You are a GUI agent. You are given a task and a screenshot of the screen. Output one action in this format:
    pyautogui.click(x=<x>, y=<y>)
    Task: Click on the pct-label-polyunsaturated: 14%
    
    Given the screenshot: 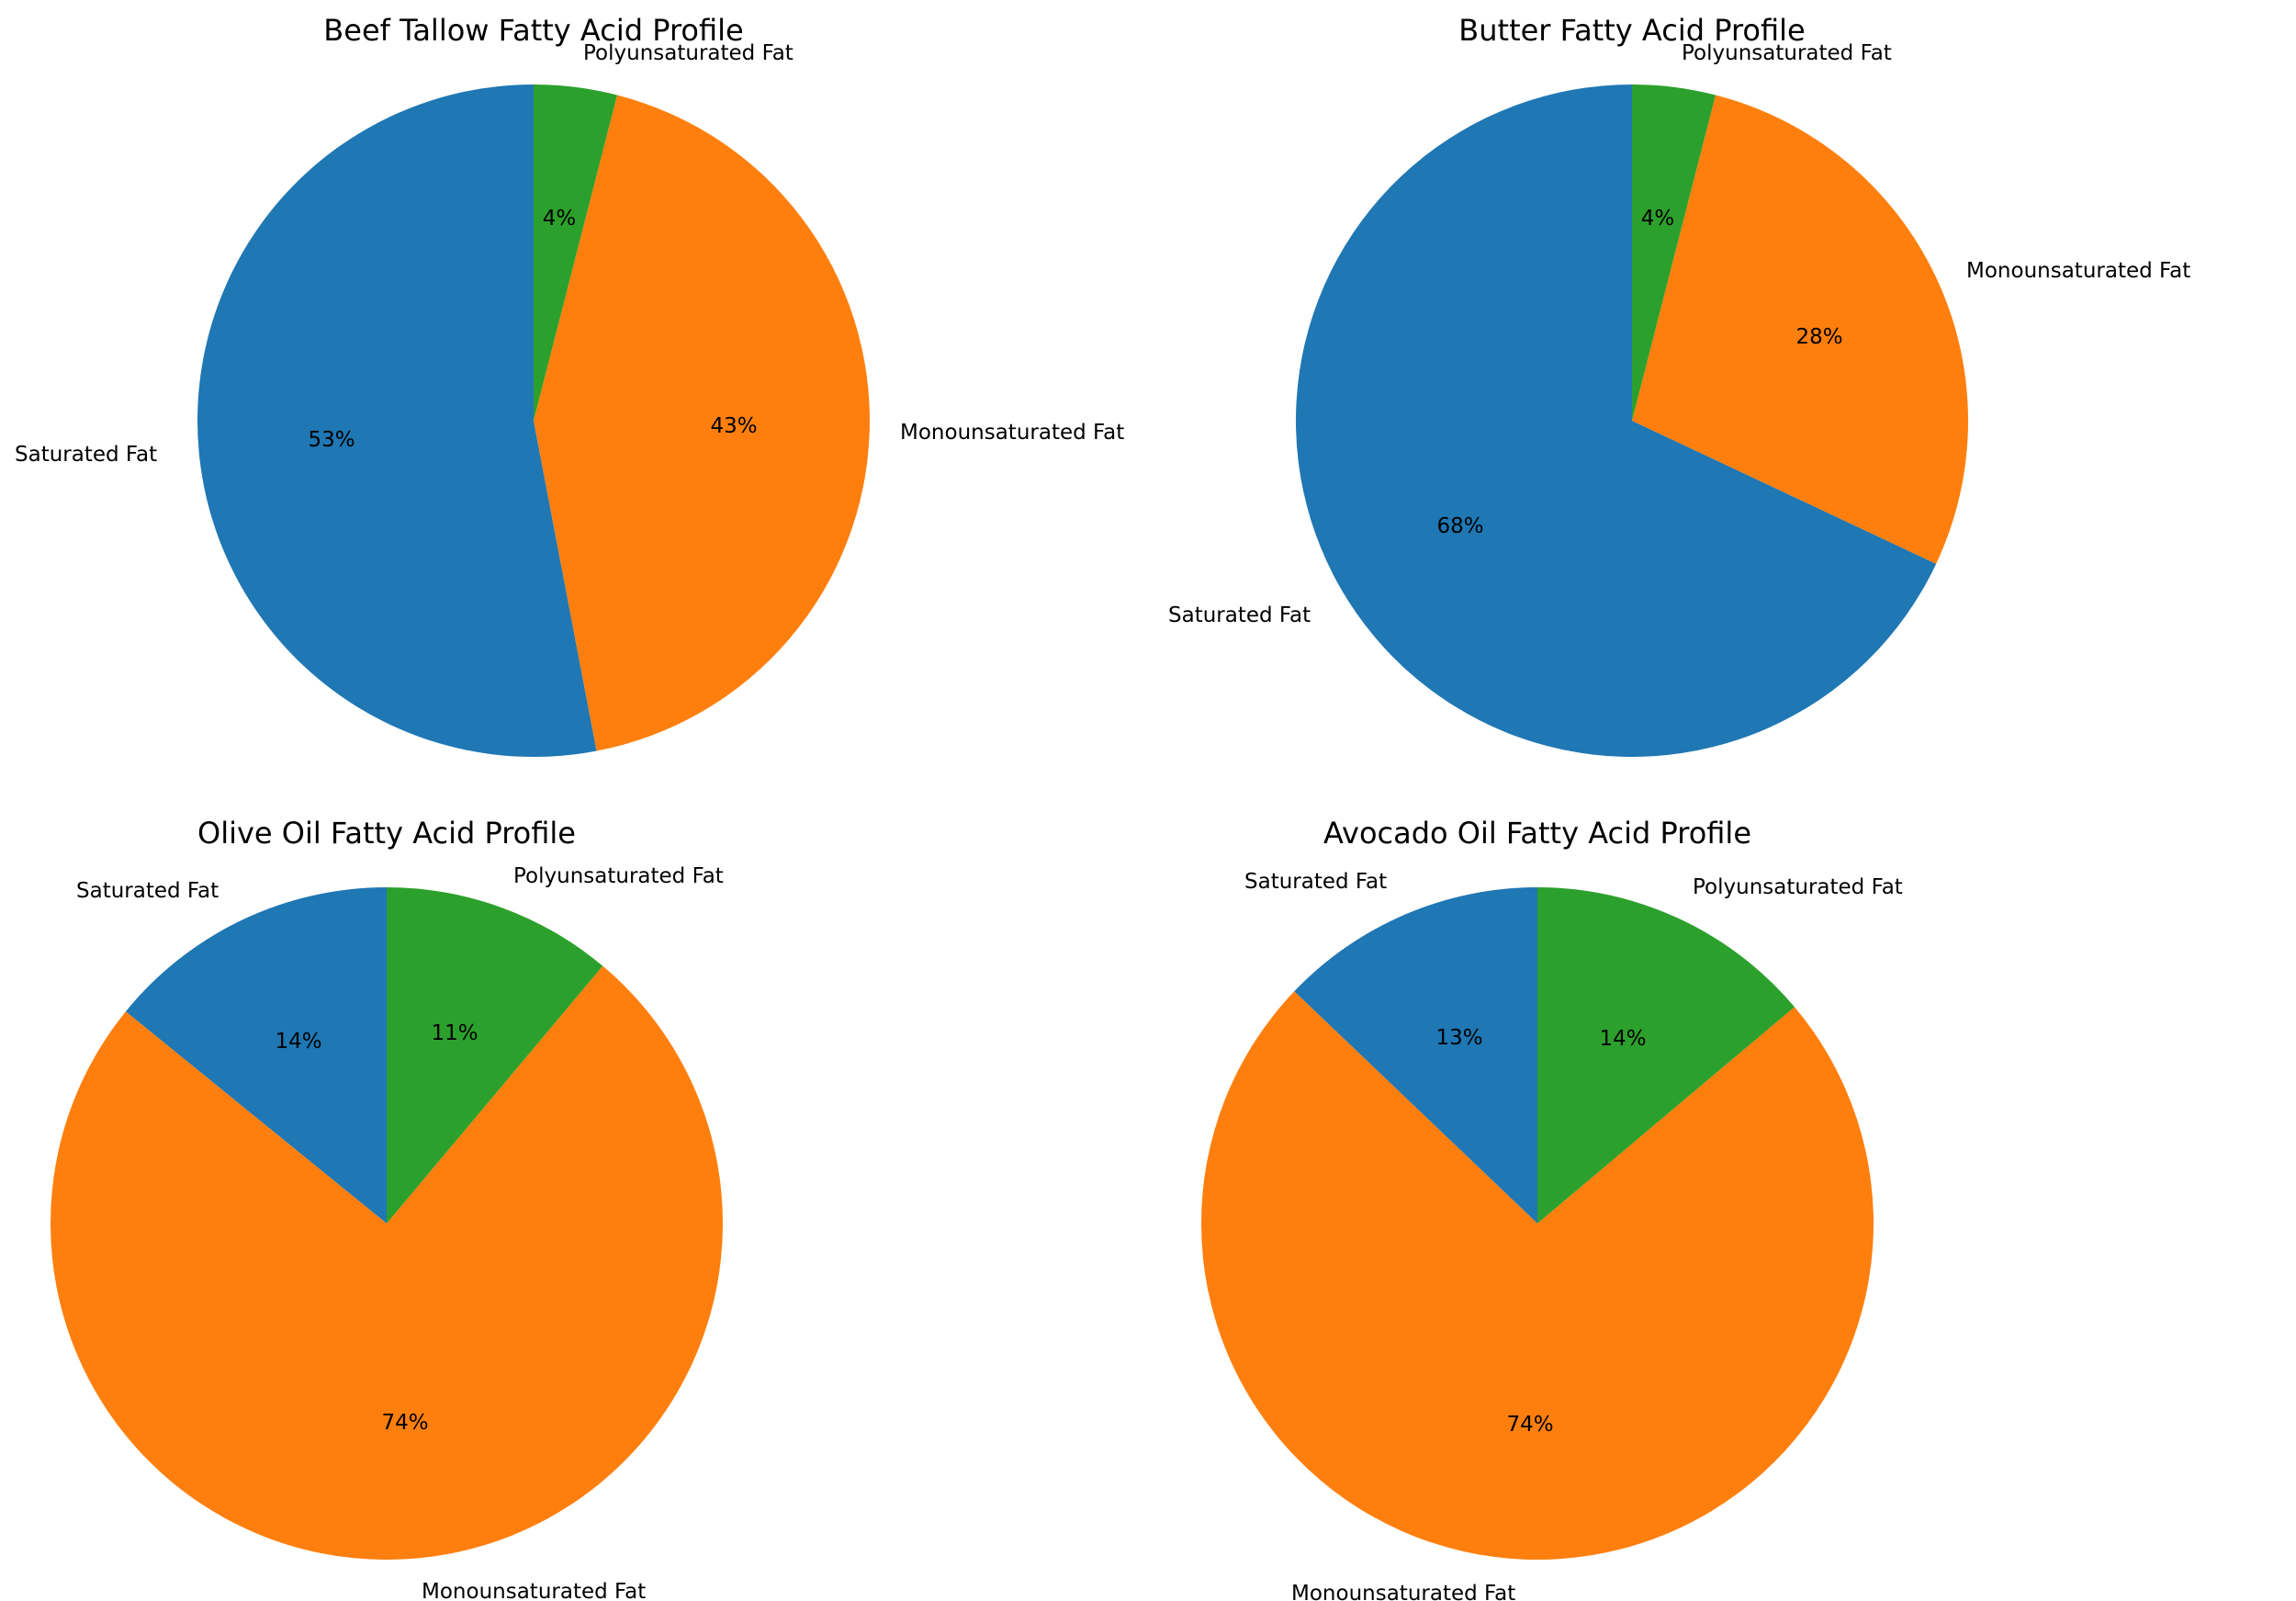 What is the action you would take?
    pyautogui.click(x=1622, y=1039)
    